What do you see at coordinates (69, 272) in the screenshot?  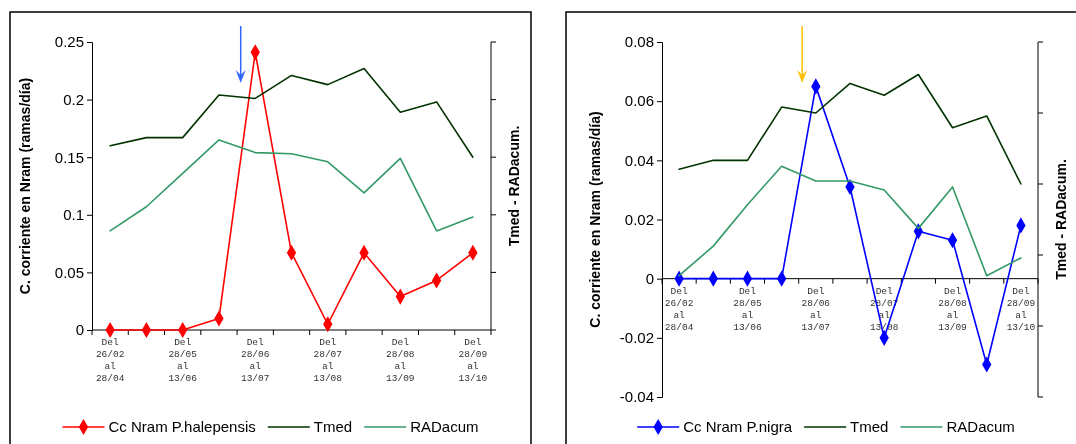 I see `y-tick-label: 0.05` at bounding box center [69, 272].